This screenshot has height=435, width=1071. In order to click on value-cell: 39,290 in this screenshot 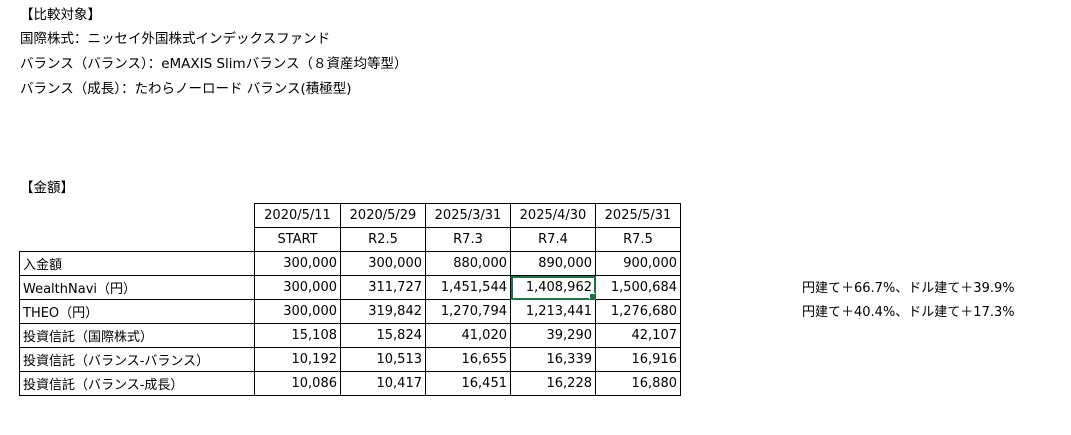, I will do `click(553, 335)`.